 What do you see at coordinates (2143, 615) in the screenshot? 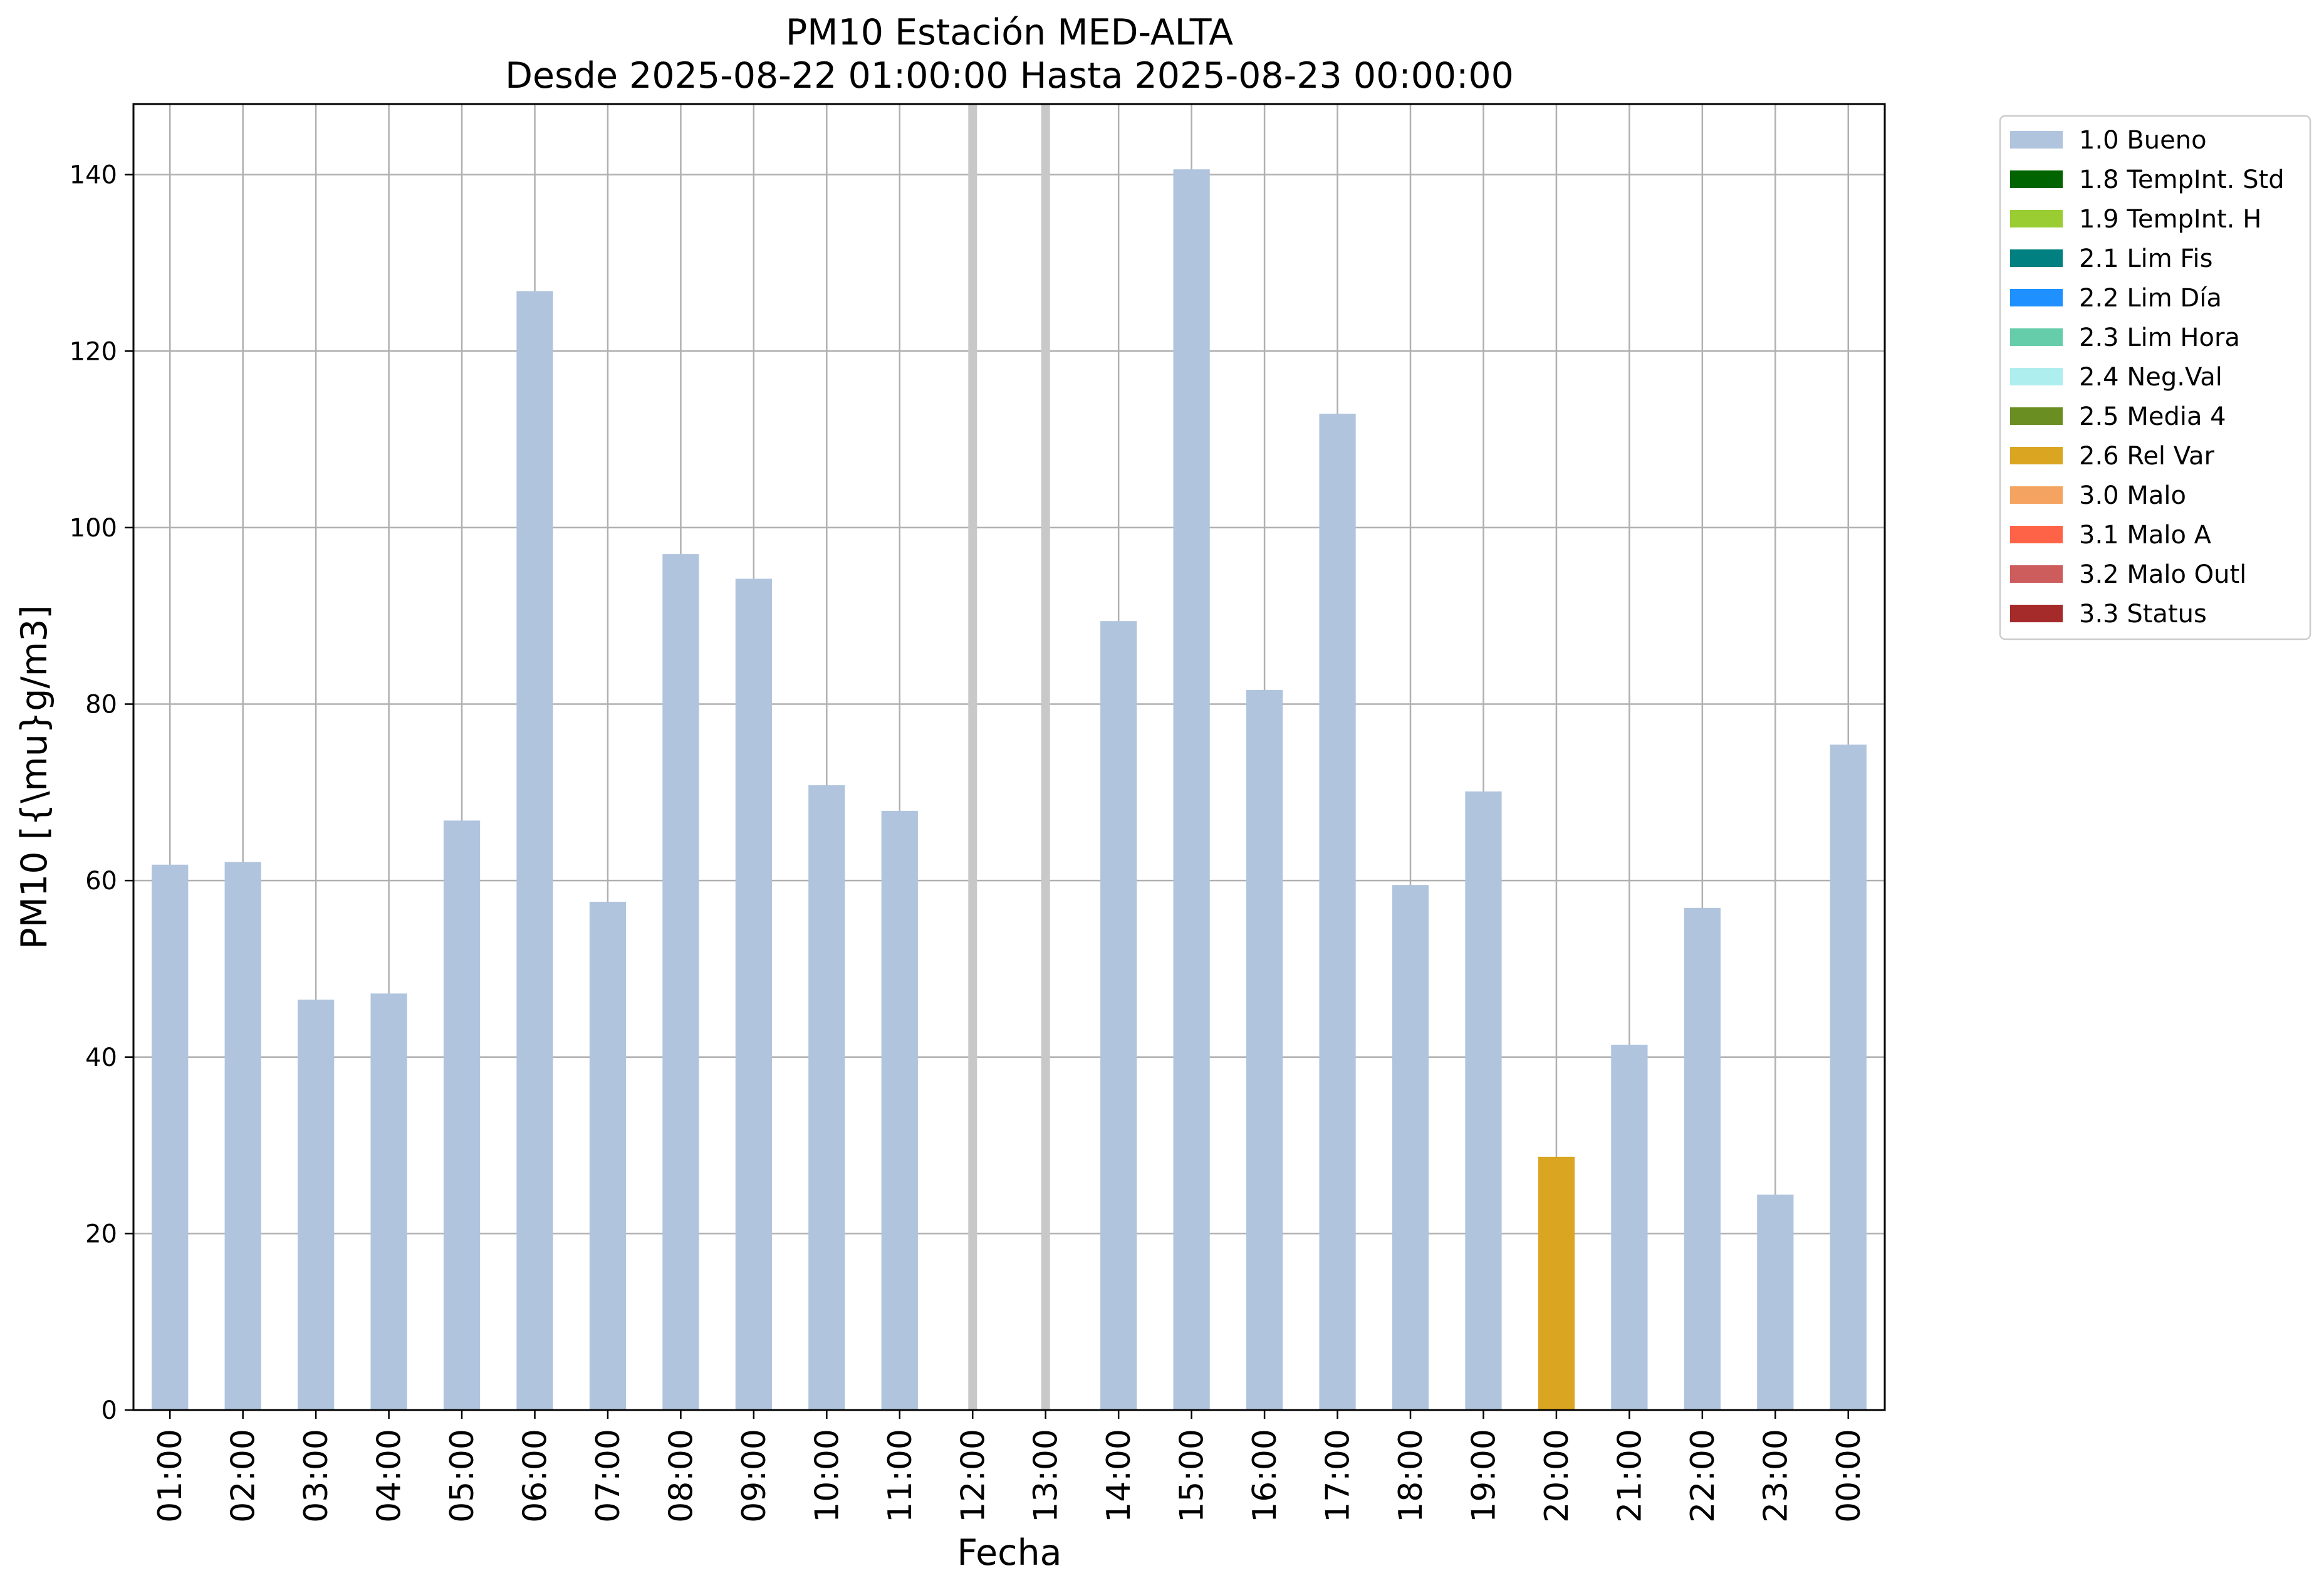
I see `legend-label: 3.3 Status` at bounding box center [2143, 615].